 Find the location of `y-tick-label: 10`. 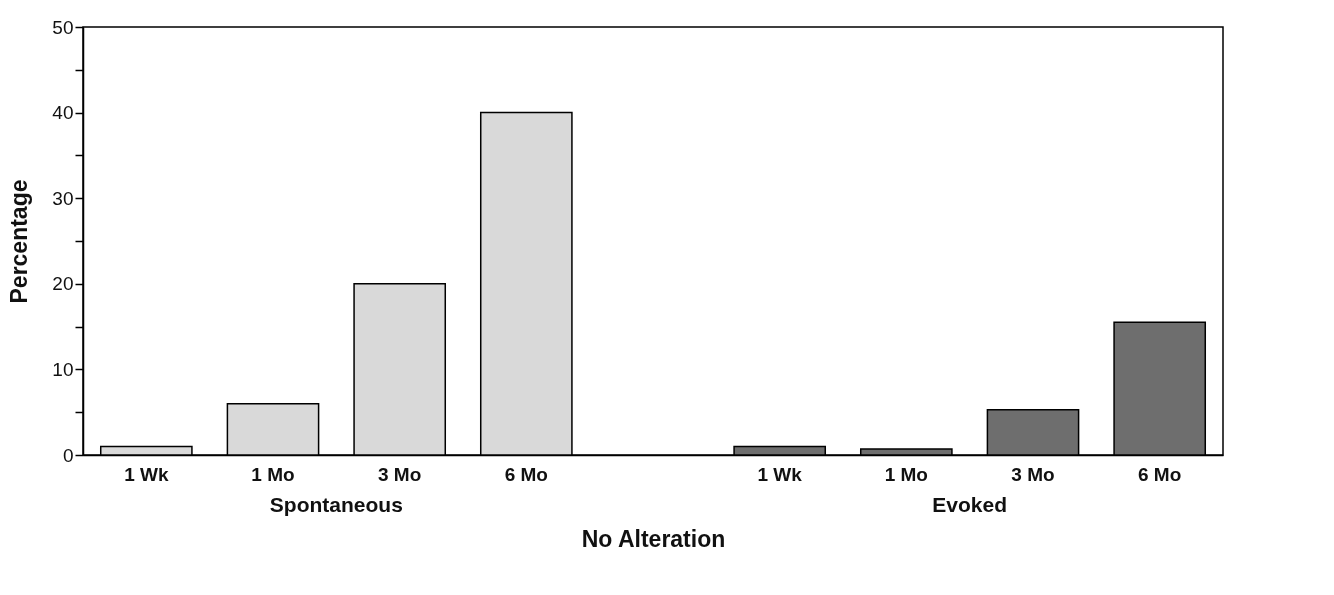

y-tick-label: 10 is located at coordinates (63, 369).